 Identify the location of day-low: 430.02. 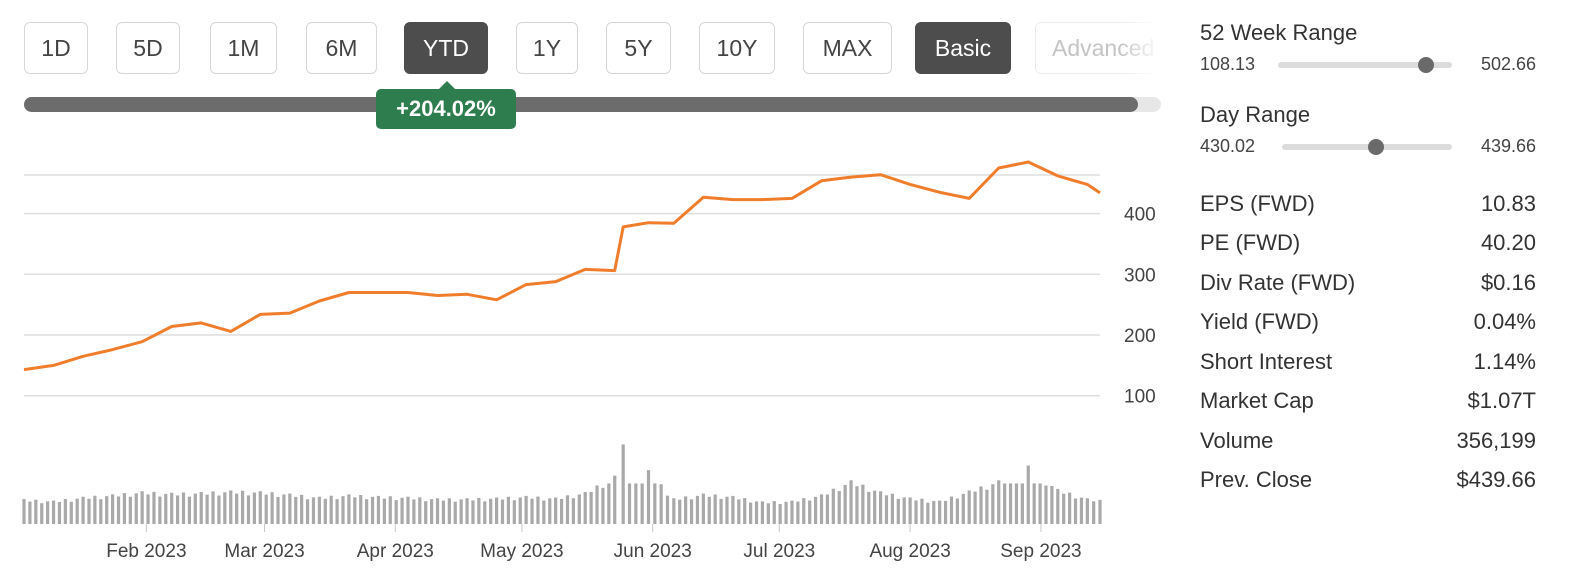
(1228, 146).